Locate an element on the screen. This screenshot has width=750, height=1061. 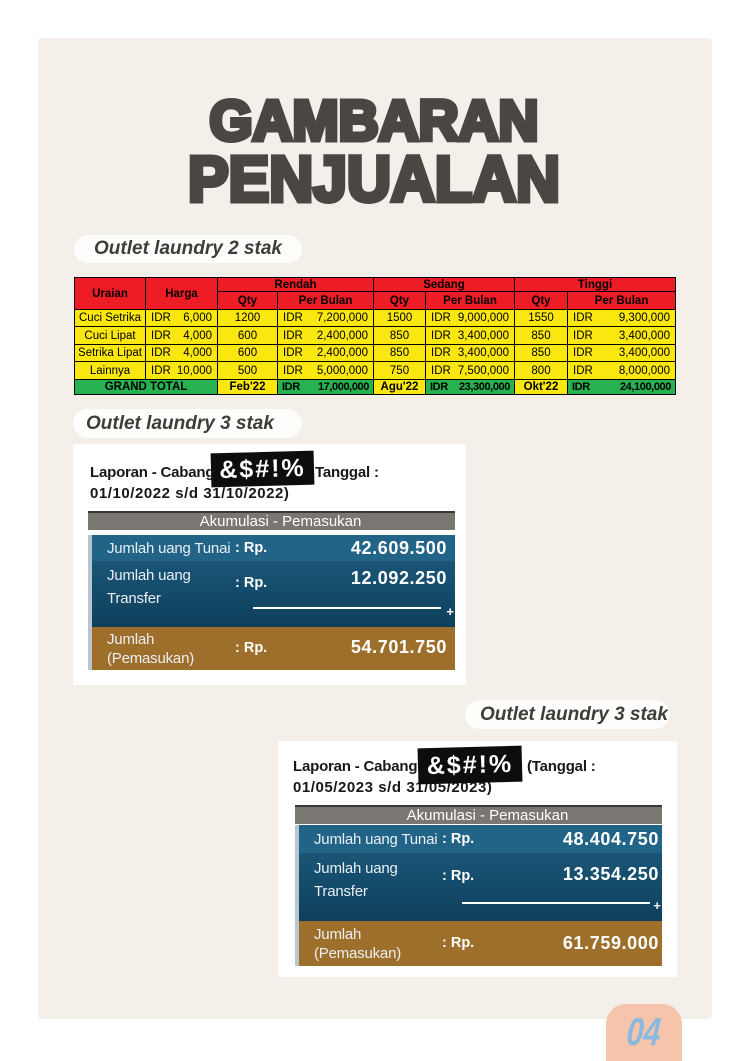
svg-text: GAMBARAN is located at coordinates (374, 121).